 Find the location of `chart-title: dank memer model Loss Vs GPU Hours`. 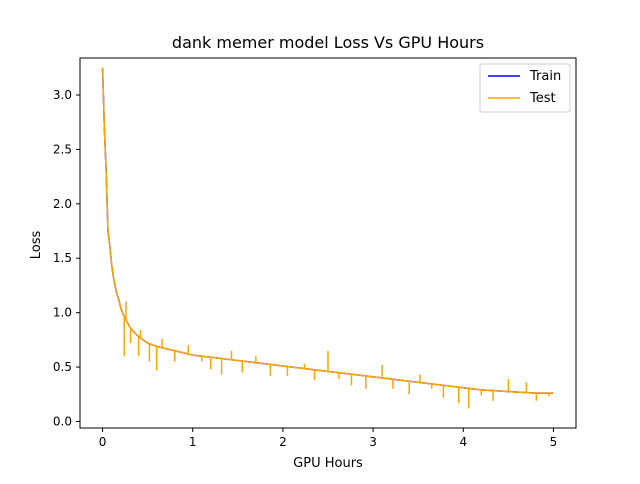

chart-title: dank memer model Loss Vs GPU Hours is located at coordinates (328, 42).